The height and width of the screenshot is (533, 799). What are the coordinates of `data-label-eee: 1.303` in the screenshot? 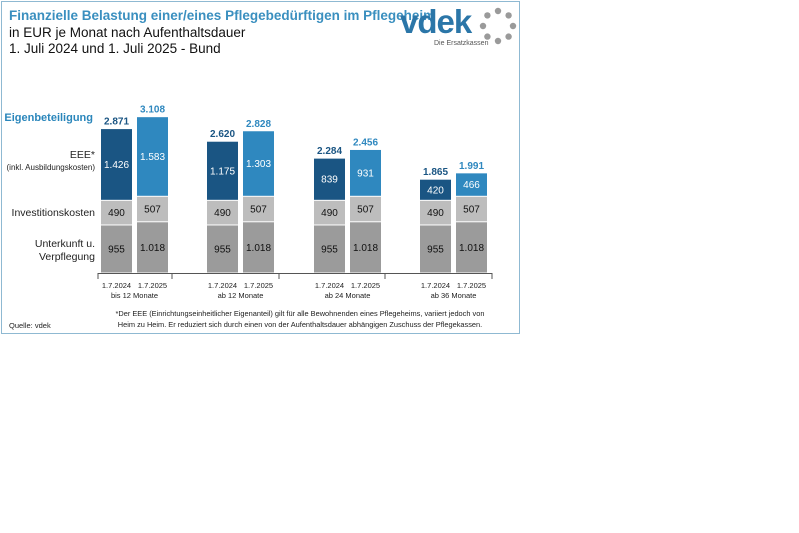 It's located at (258, 164).